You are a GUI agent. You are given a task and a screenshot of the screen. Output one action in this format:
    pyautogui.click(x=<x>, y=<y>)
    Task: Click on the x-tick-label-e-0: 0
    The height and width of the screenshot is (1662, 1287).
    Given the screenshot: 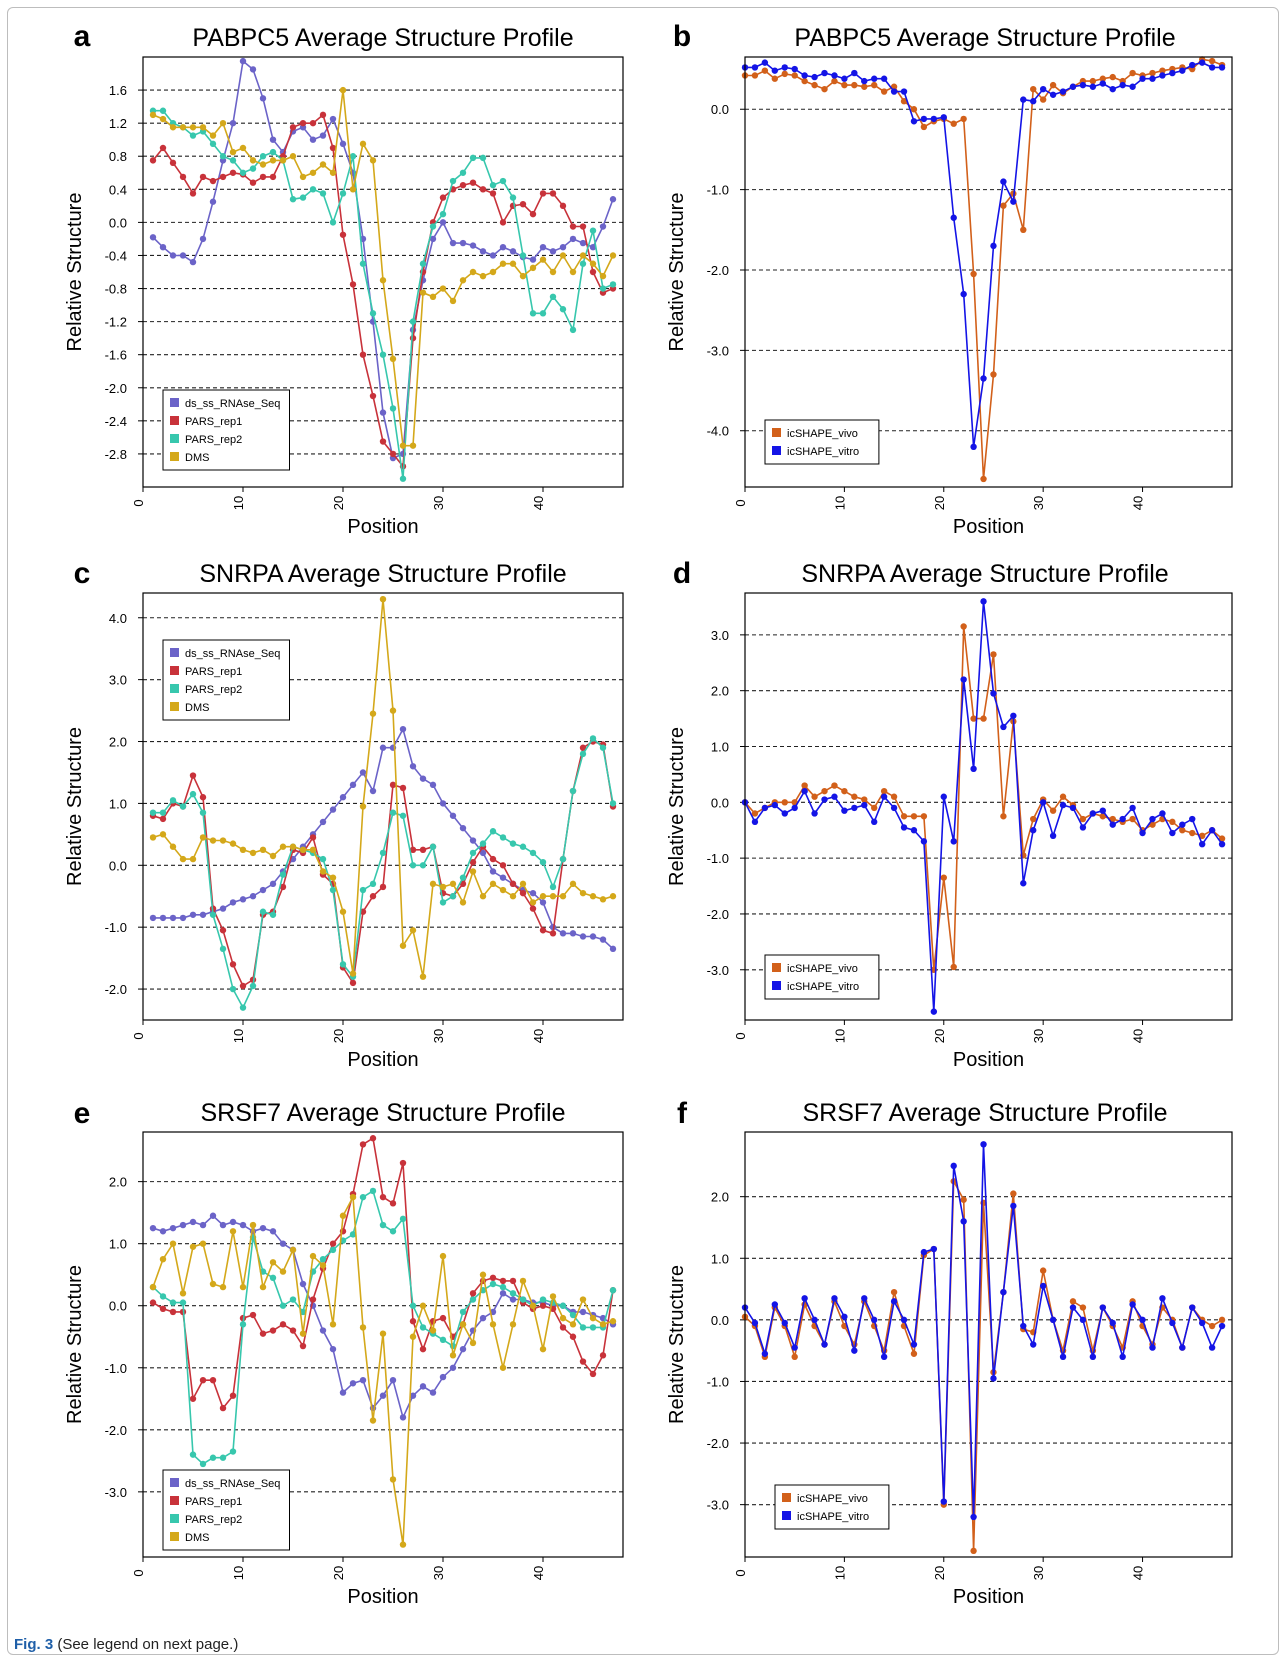 What is the action you would take?
    pyautogui.click(x=138, y=1572)
    